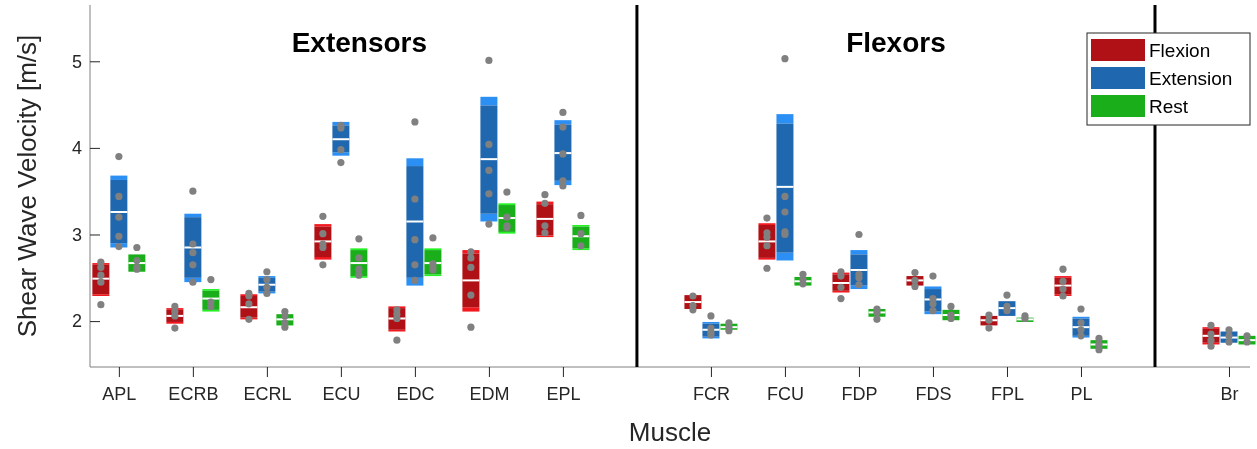  What do you see at coordinates (193, 393) in the screenshot?
I see `x-tick-label: ECRB` at bounding box center [193, 393].